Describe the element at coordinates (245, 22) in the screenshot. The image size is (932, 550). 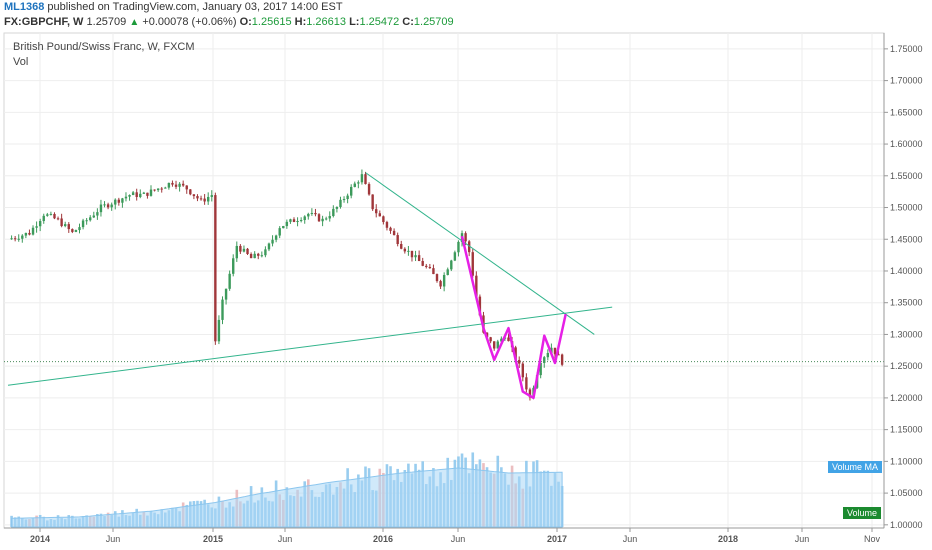
I see `open-label: O:` at that location.